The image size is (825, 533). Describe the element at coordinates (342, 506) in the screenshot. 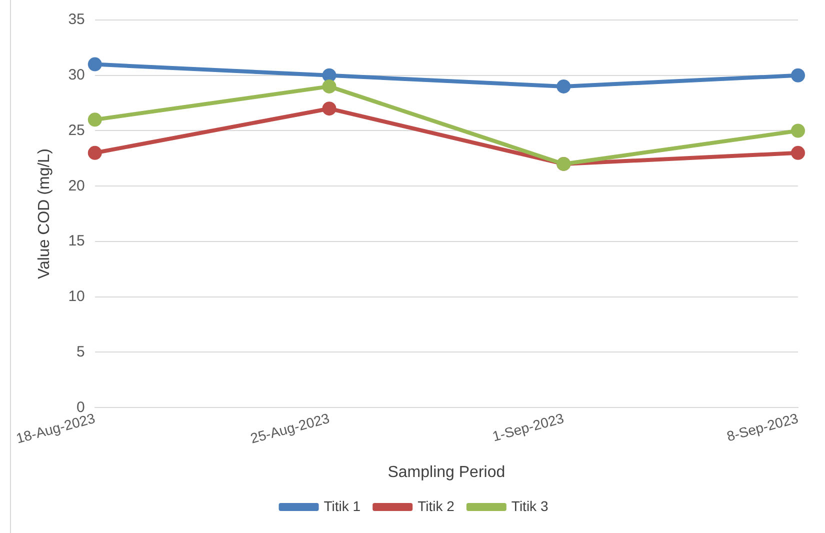

I see `legend-label: Titik 1` at that location.